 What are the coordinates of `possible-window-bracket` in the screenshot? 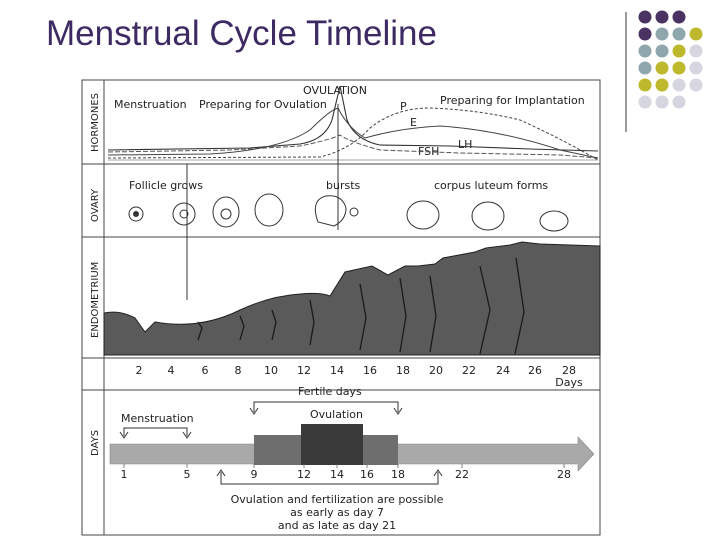 It's located at (329, 478).